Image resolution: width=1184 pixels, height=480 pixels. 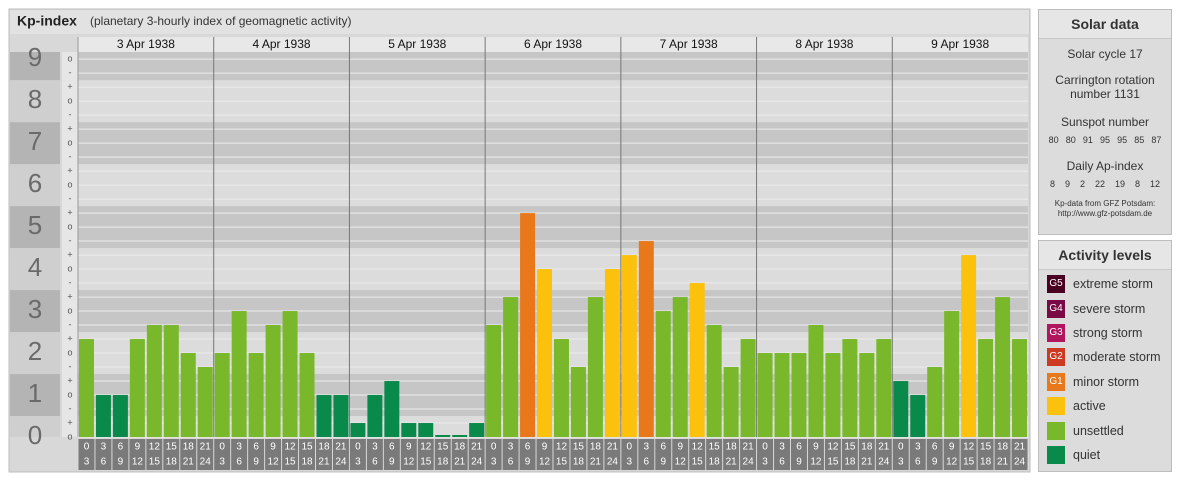 What do you see at coordinates (1105, 455) in the screenshot?
I see `legend-item: quiet` at bounding box center [1105, 455].